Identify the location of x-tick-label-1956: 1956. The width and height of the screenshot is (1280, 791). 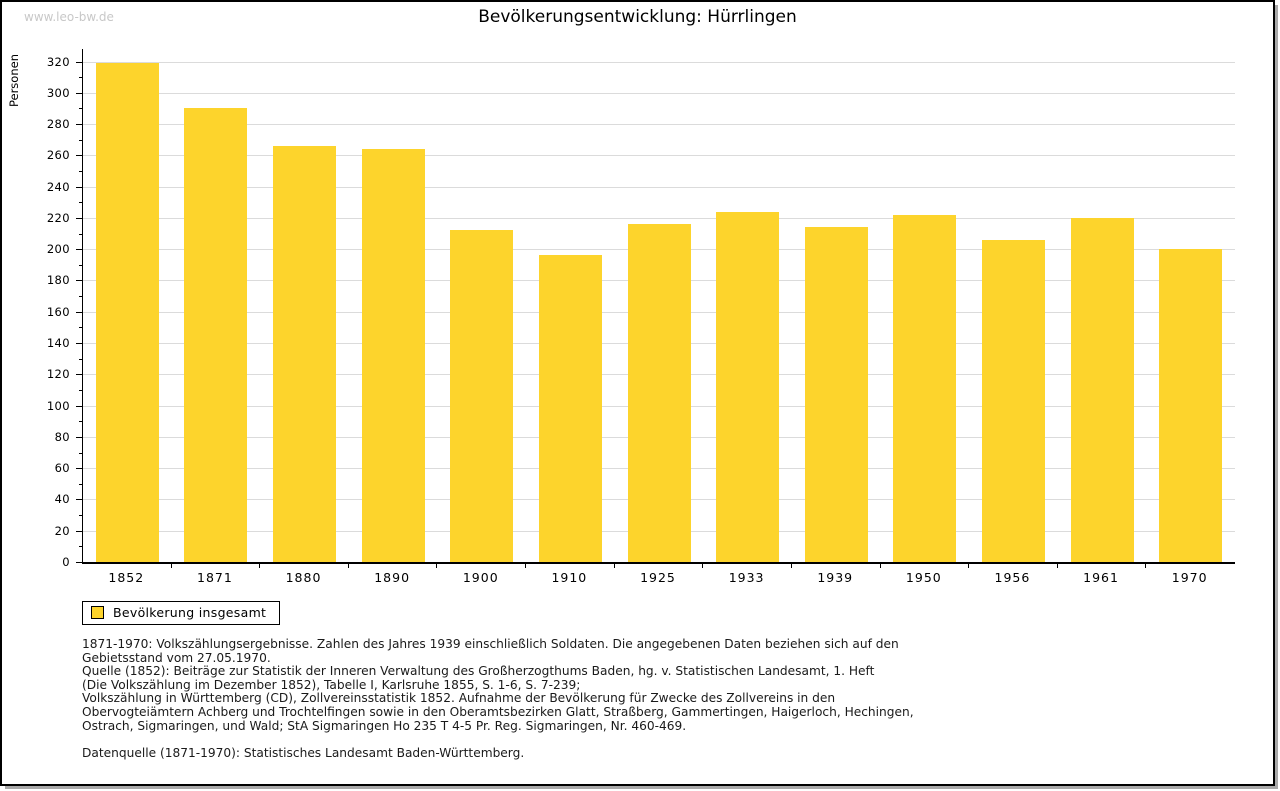
(1012, 577).